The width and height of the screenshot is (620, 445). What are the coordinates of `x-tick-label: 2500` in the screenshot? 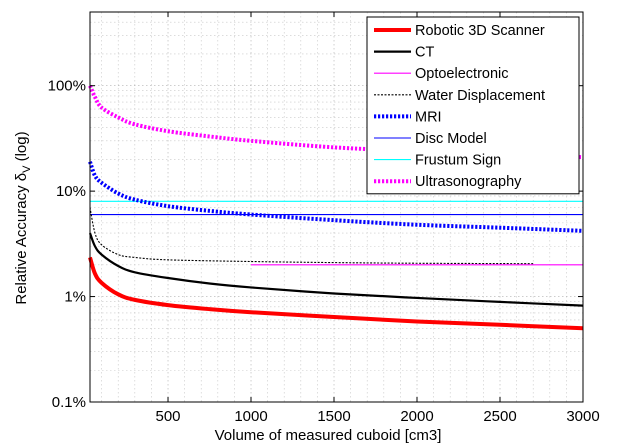 It's located at (499, 416).